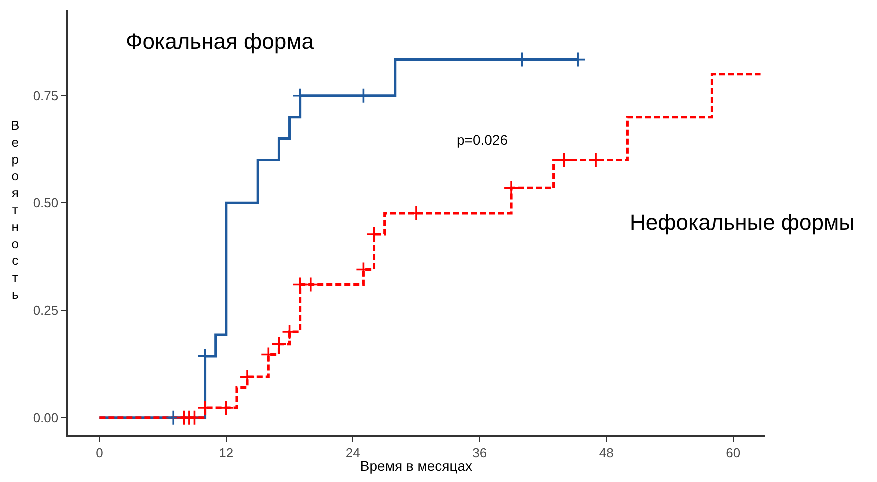 This screenshot has width=877, height=482. Describe the element at coordinates (46, 203) in the screenshot. I see `y-tick-label: 0.50` at that location.